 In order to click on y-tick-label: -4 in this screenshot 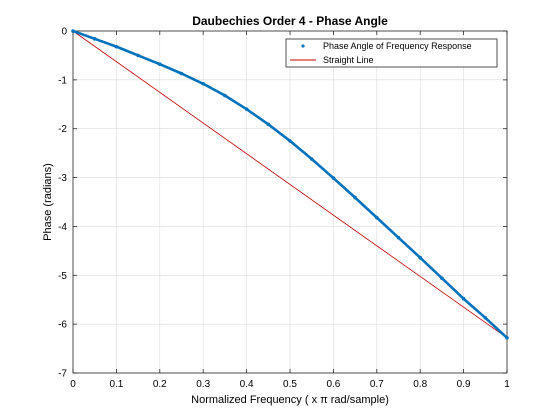, I will do `click(62, 227)`.